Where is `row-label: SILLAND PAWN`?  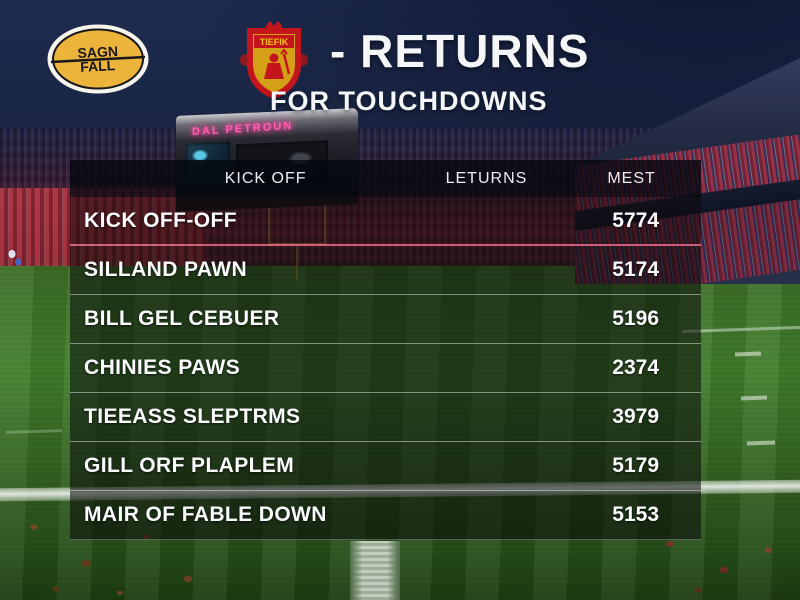
row-label: SILLAND PAWN is located at coordinates (166, 269).